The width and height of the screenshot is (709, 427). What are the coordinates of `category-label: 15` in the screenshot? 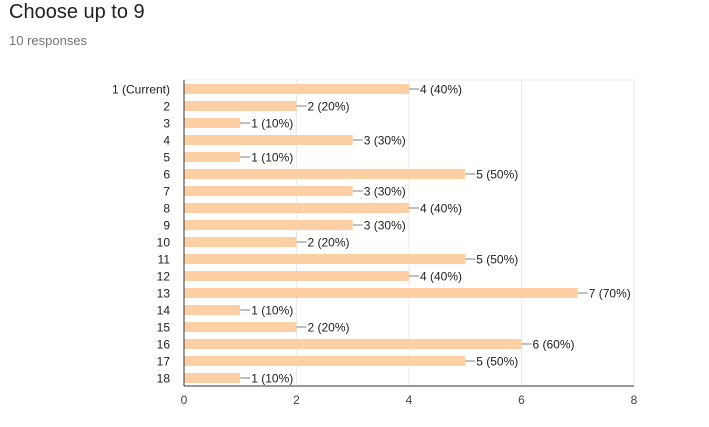 It's located at (164, 328).